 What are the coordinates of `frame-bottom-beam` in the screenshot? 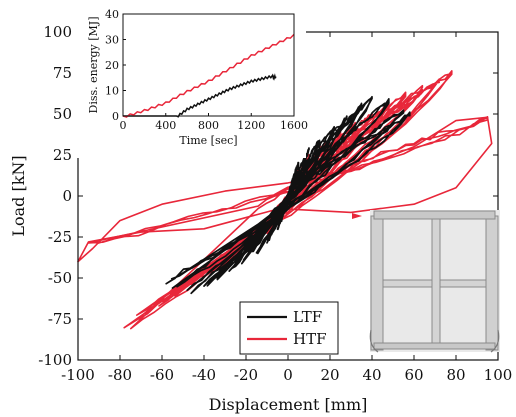 It's located at (434, 346).